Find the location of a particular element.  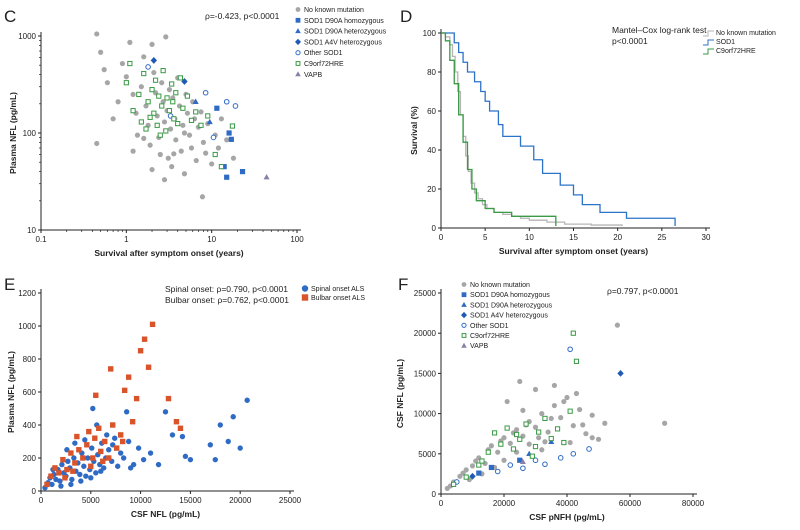

x-tick-label: 80000 is located at coordinates (693, 503).